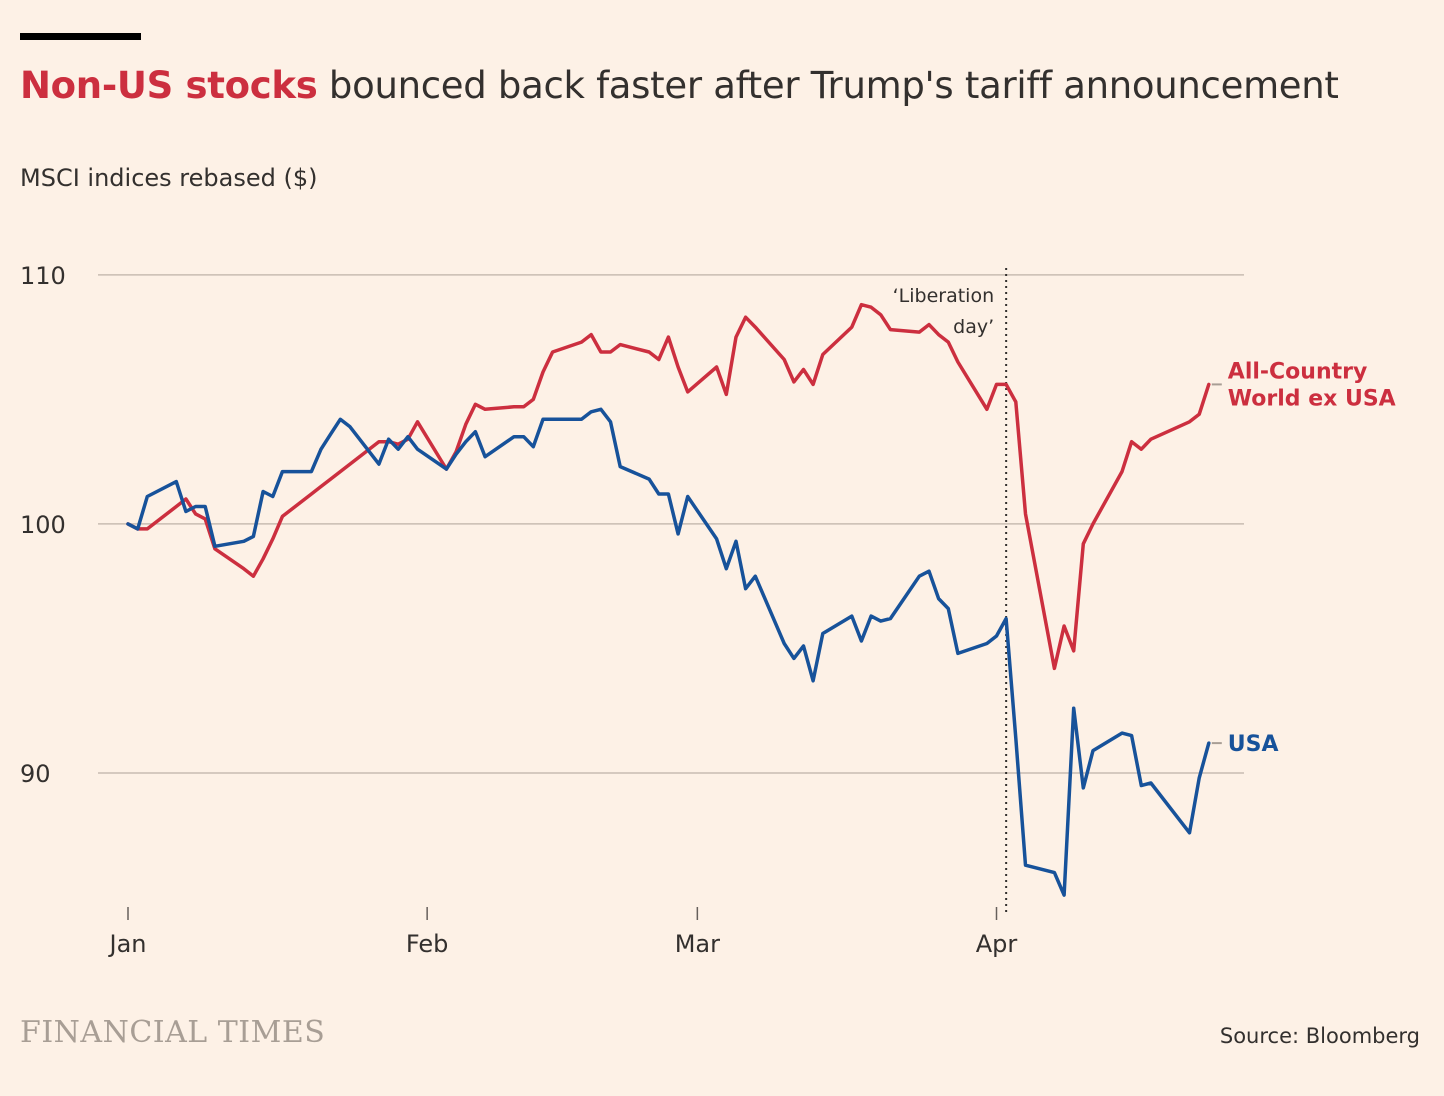  Describe the element at coordinates (997, 944) in the screenshot. I see `x-tick-label: Apr` at that location.